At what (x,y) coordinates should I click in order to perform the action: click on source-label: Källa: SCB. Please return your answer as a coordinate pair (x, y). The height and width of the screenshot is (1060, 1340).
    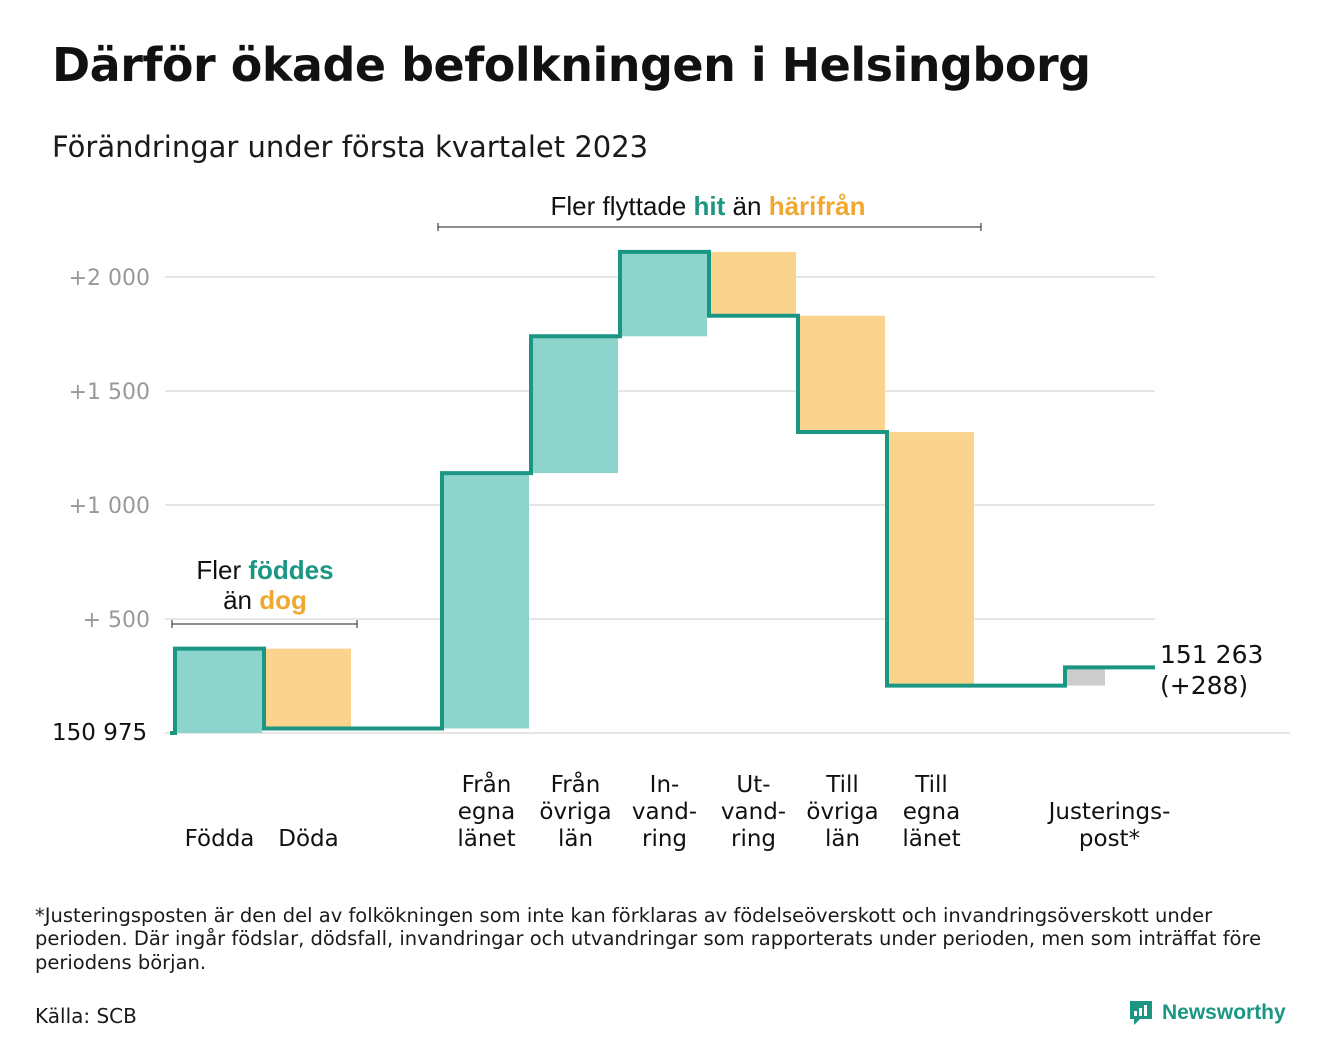
    Looking at the image, I should click on (86, 1016).